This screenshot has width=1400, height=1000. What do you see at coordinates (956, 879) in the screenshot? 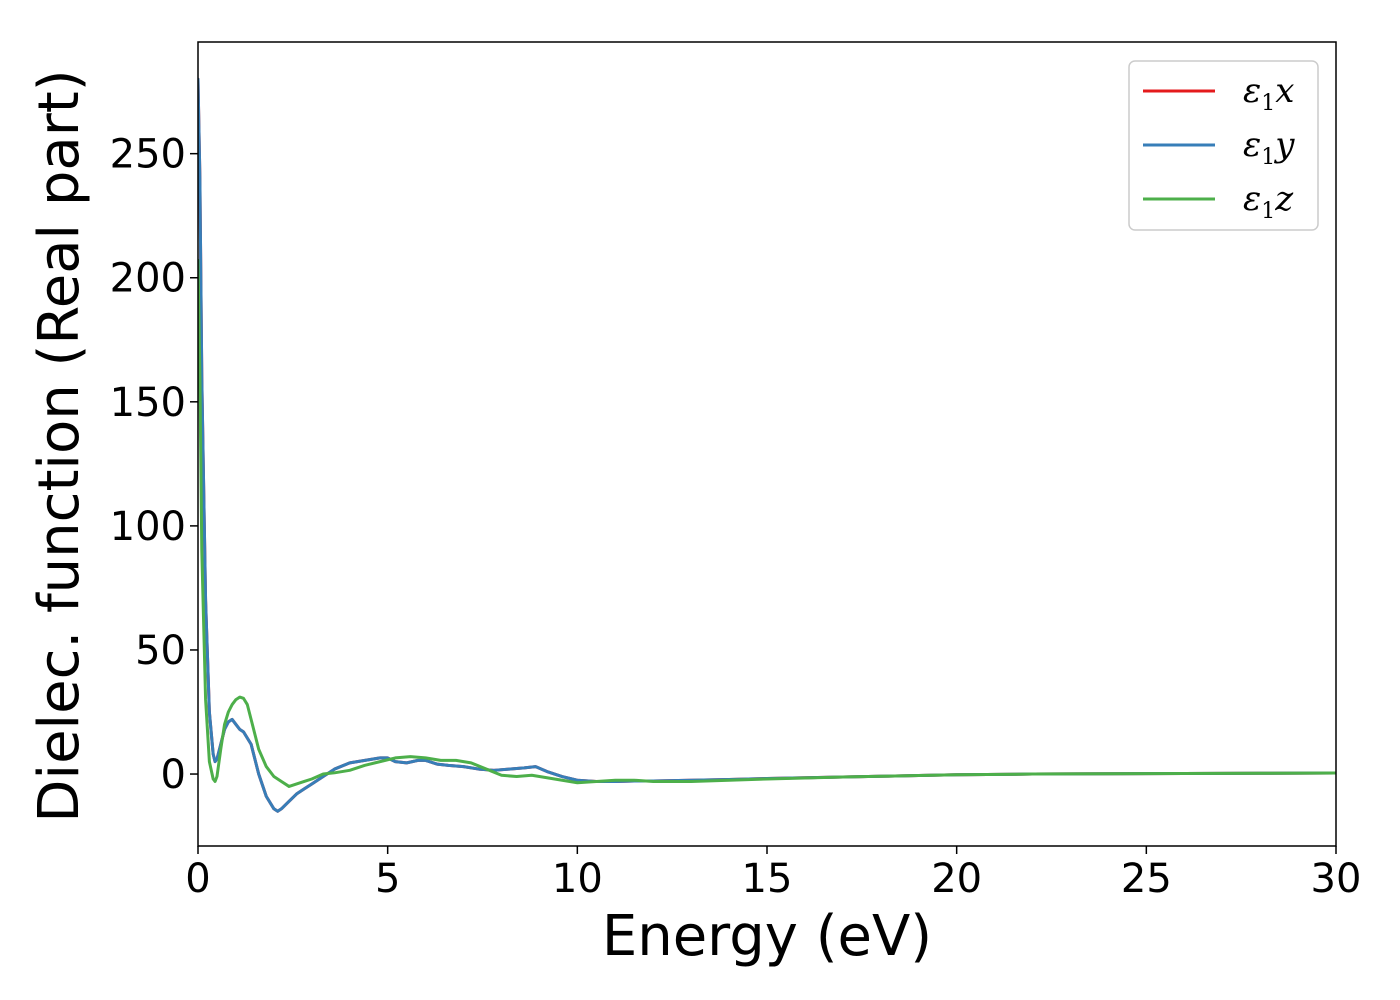
I see `x-tick-label: 20` at bounding box center [956, 879].